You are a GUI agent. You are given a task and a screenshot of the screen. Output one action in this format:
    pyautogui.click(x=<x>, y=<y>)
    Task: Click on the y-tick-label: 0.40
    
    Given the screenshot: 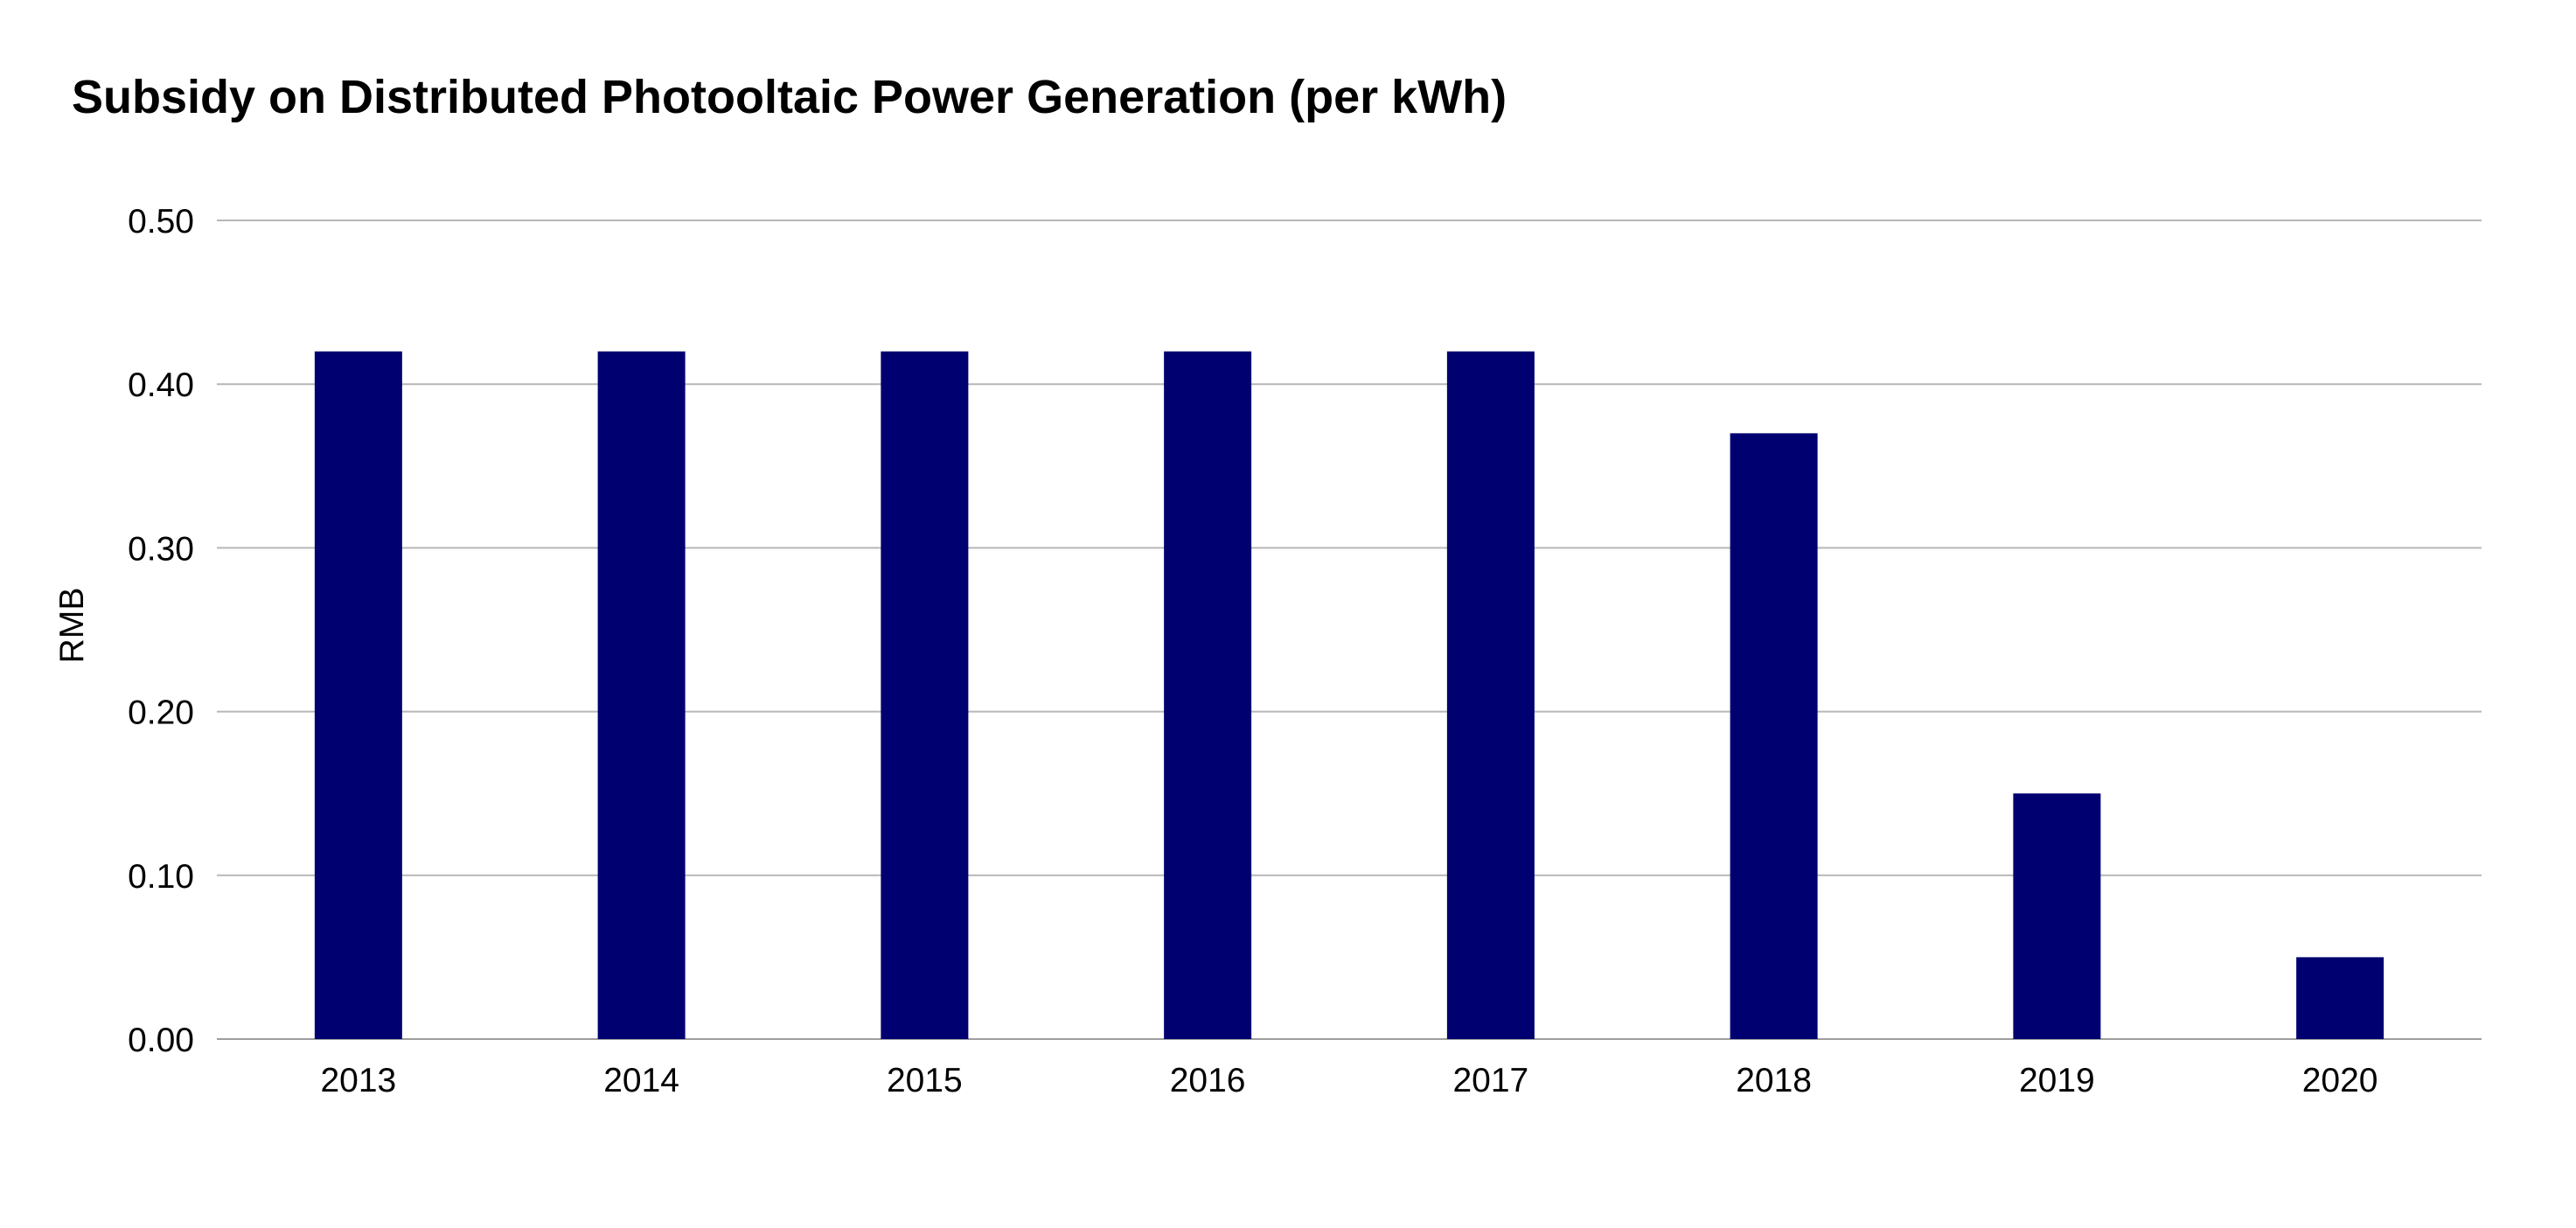 What is the action you would take?
    pyautogui.click(x=161, y=385)
    